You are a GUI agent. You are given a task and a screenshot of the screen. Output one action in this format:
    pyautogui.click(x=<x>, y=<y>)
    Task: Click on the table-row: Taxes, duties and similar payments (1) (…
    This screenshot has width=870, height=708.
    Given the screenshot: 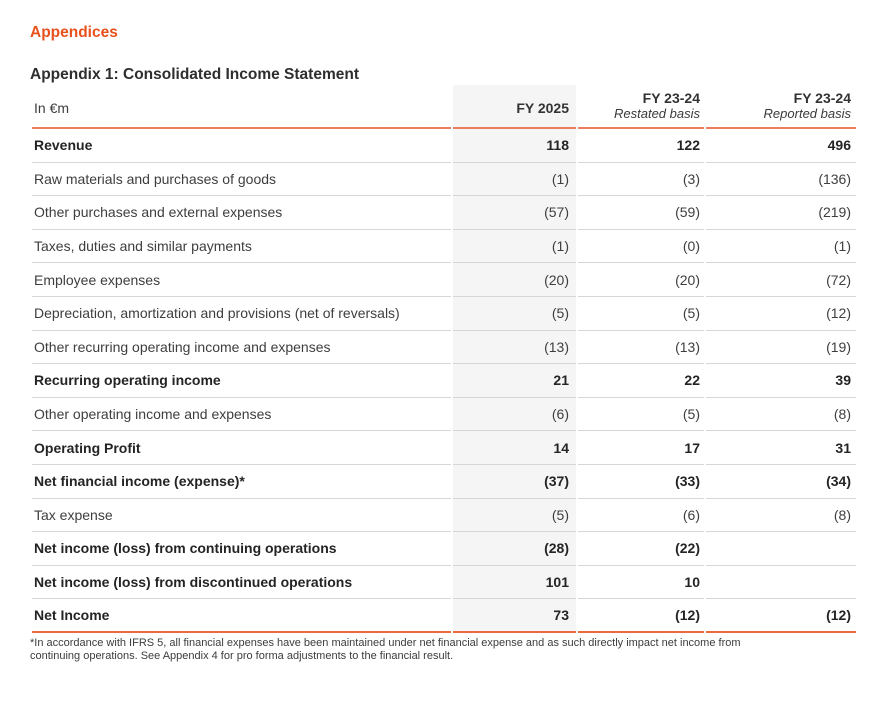 What is the action you would take?
    pyautogui.click(x=444, y=246)
    